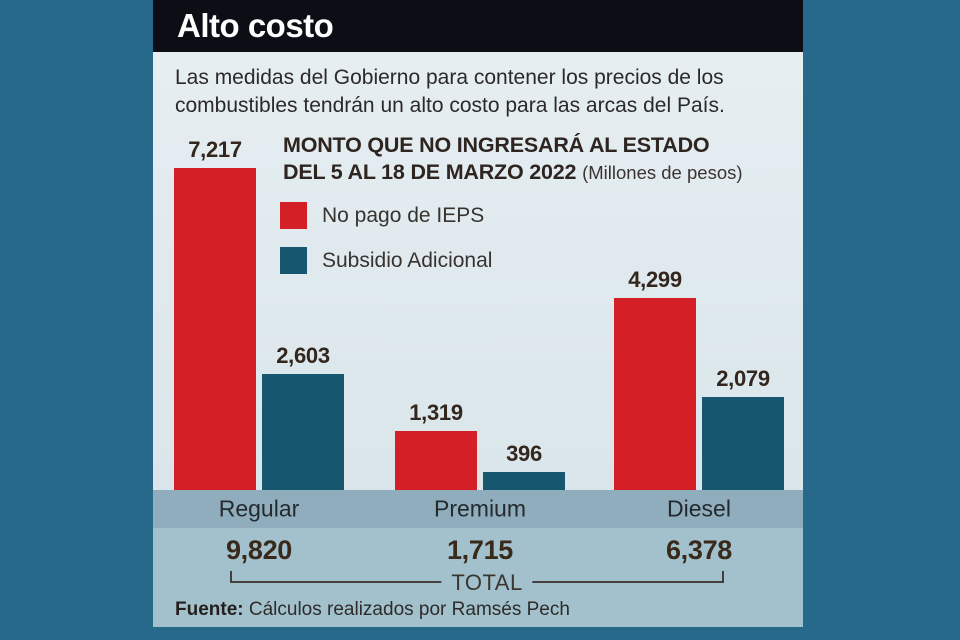 This screenshot has width=960, height=640. Describe the element at coordinates (215, 329) in the screenshot. I see `bar-regular-no-pago-de-ieps` at that location.